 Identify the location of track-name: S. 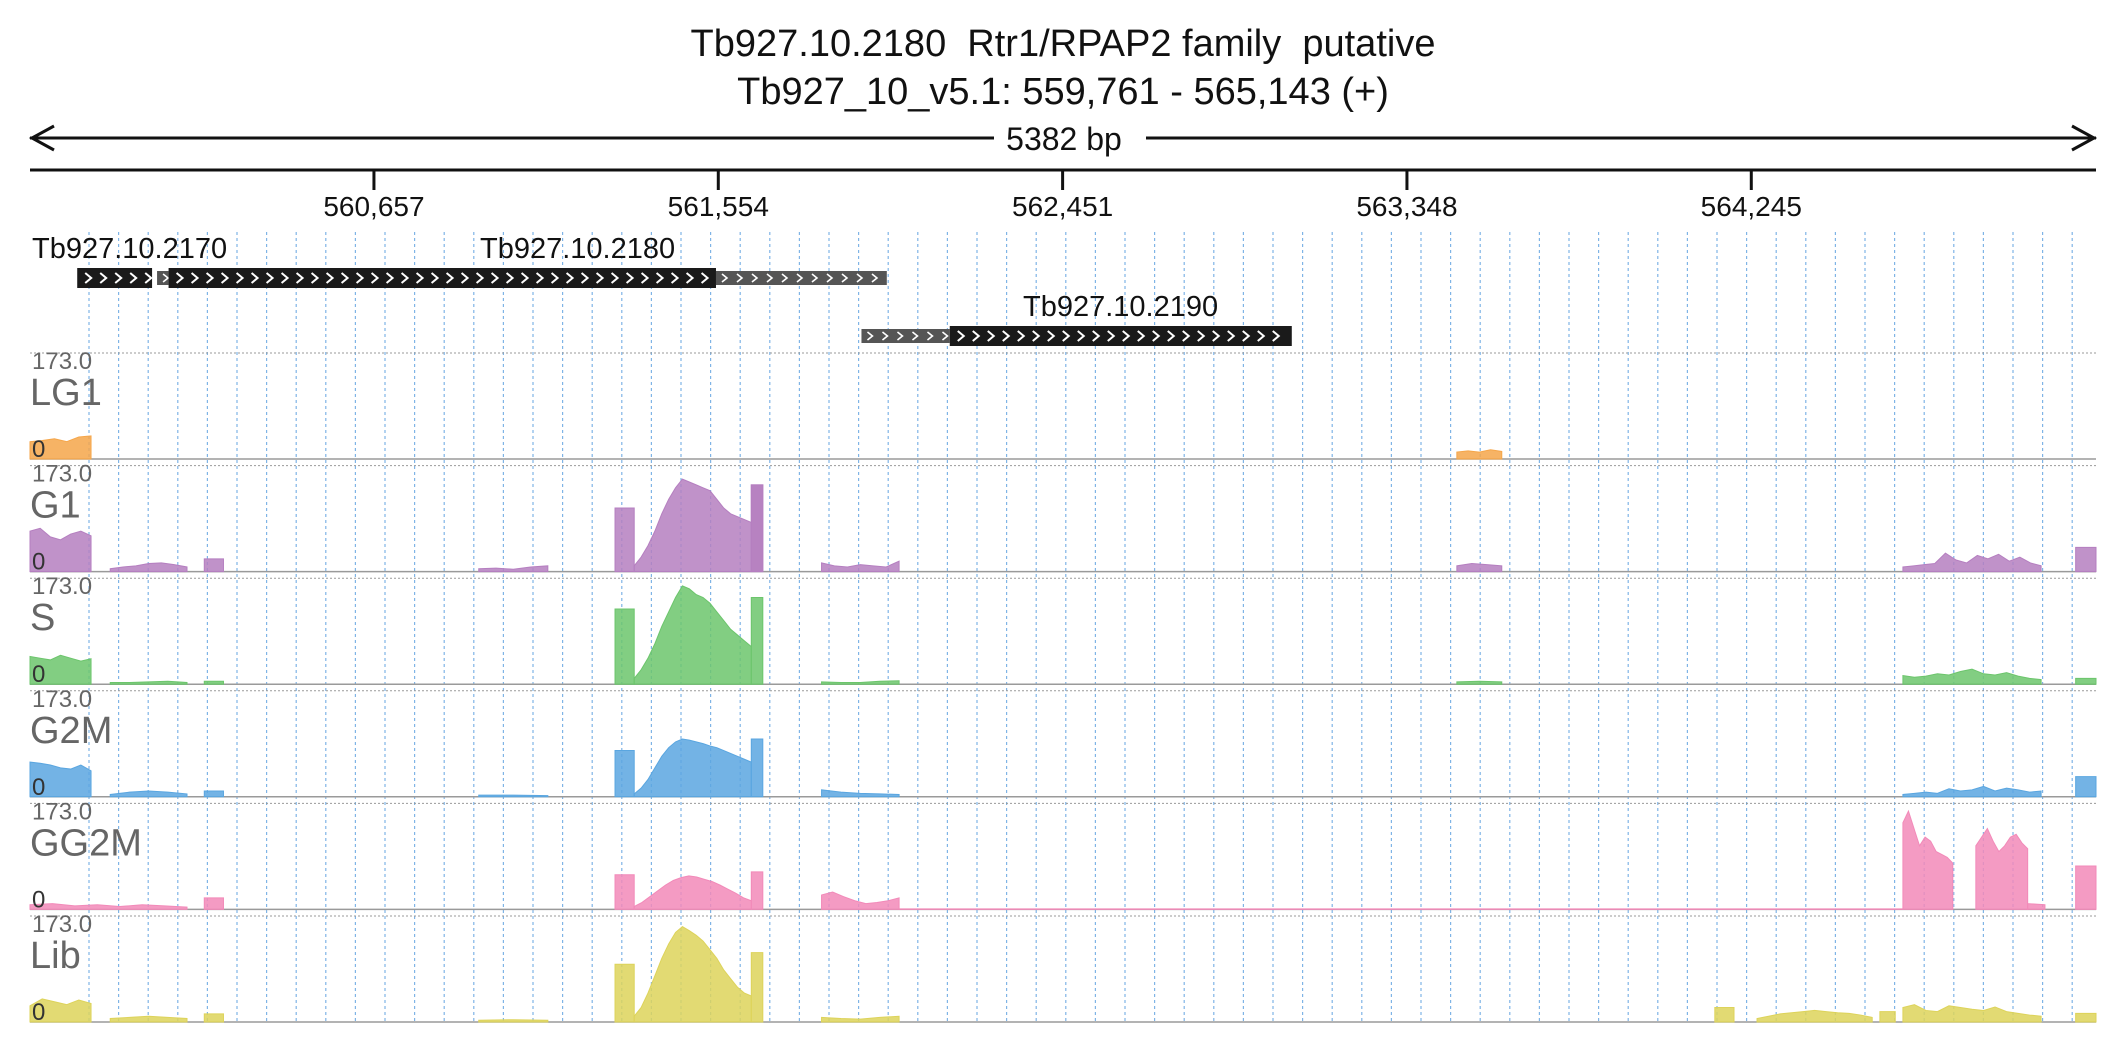
(42, 618).